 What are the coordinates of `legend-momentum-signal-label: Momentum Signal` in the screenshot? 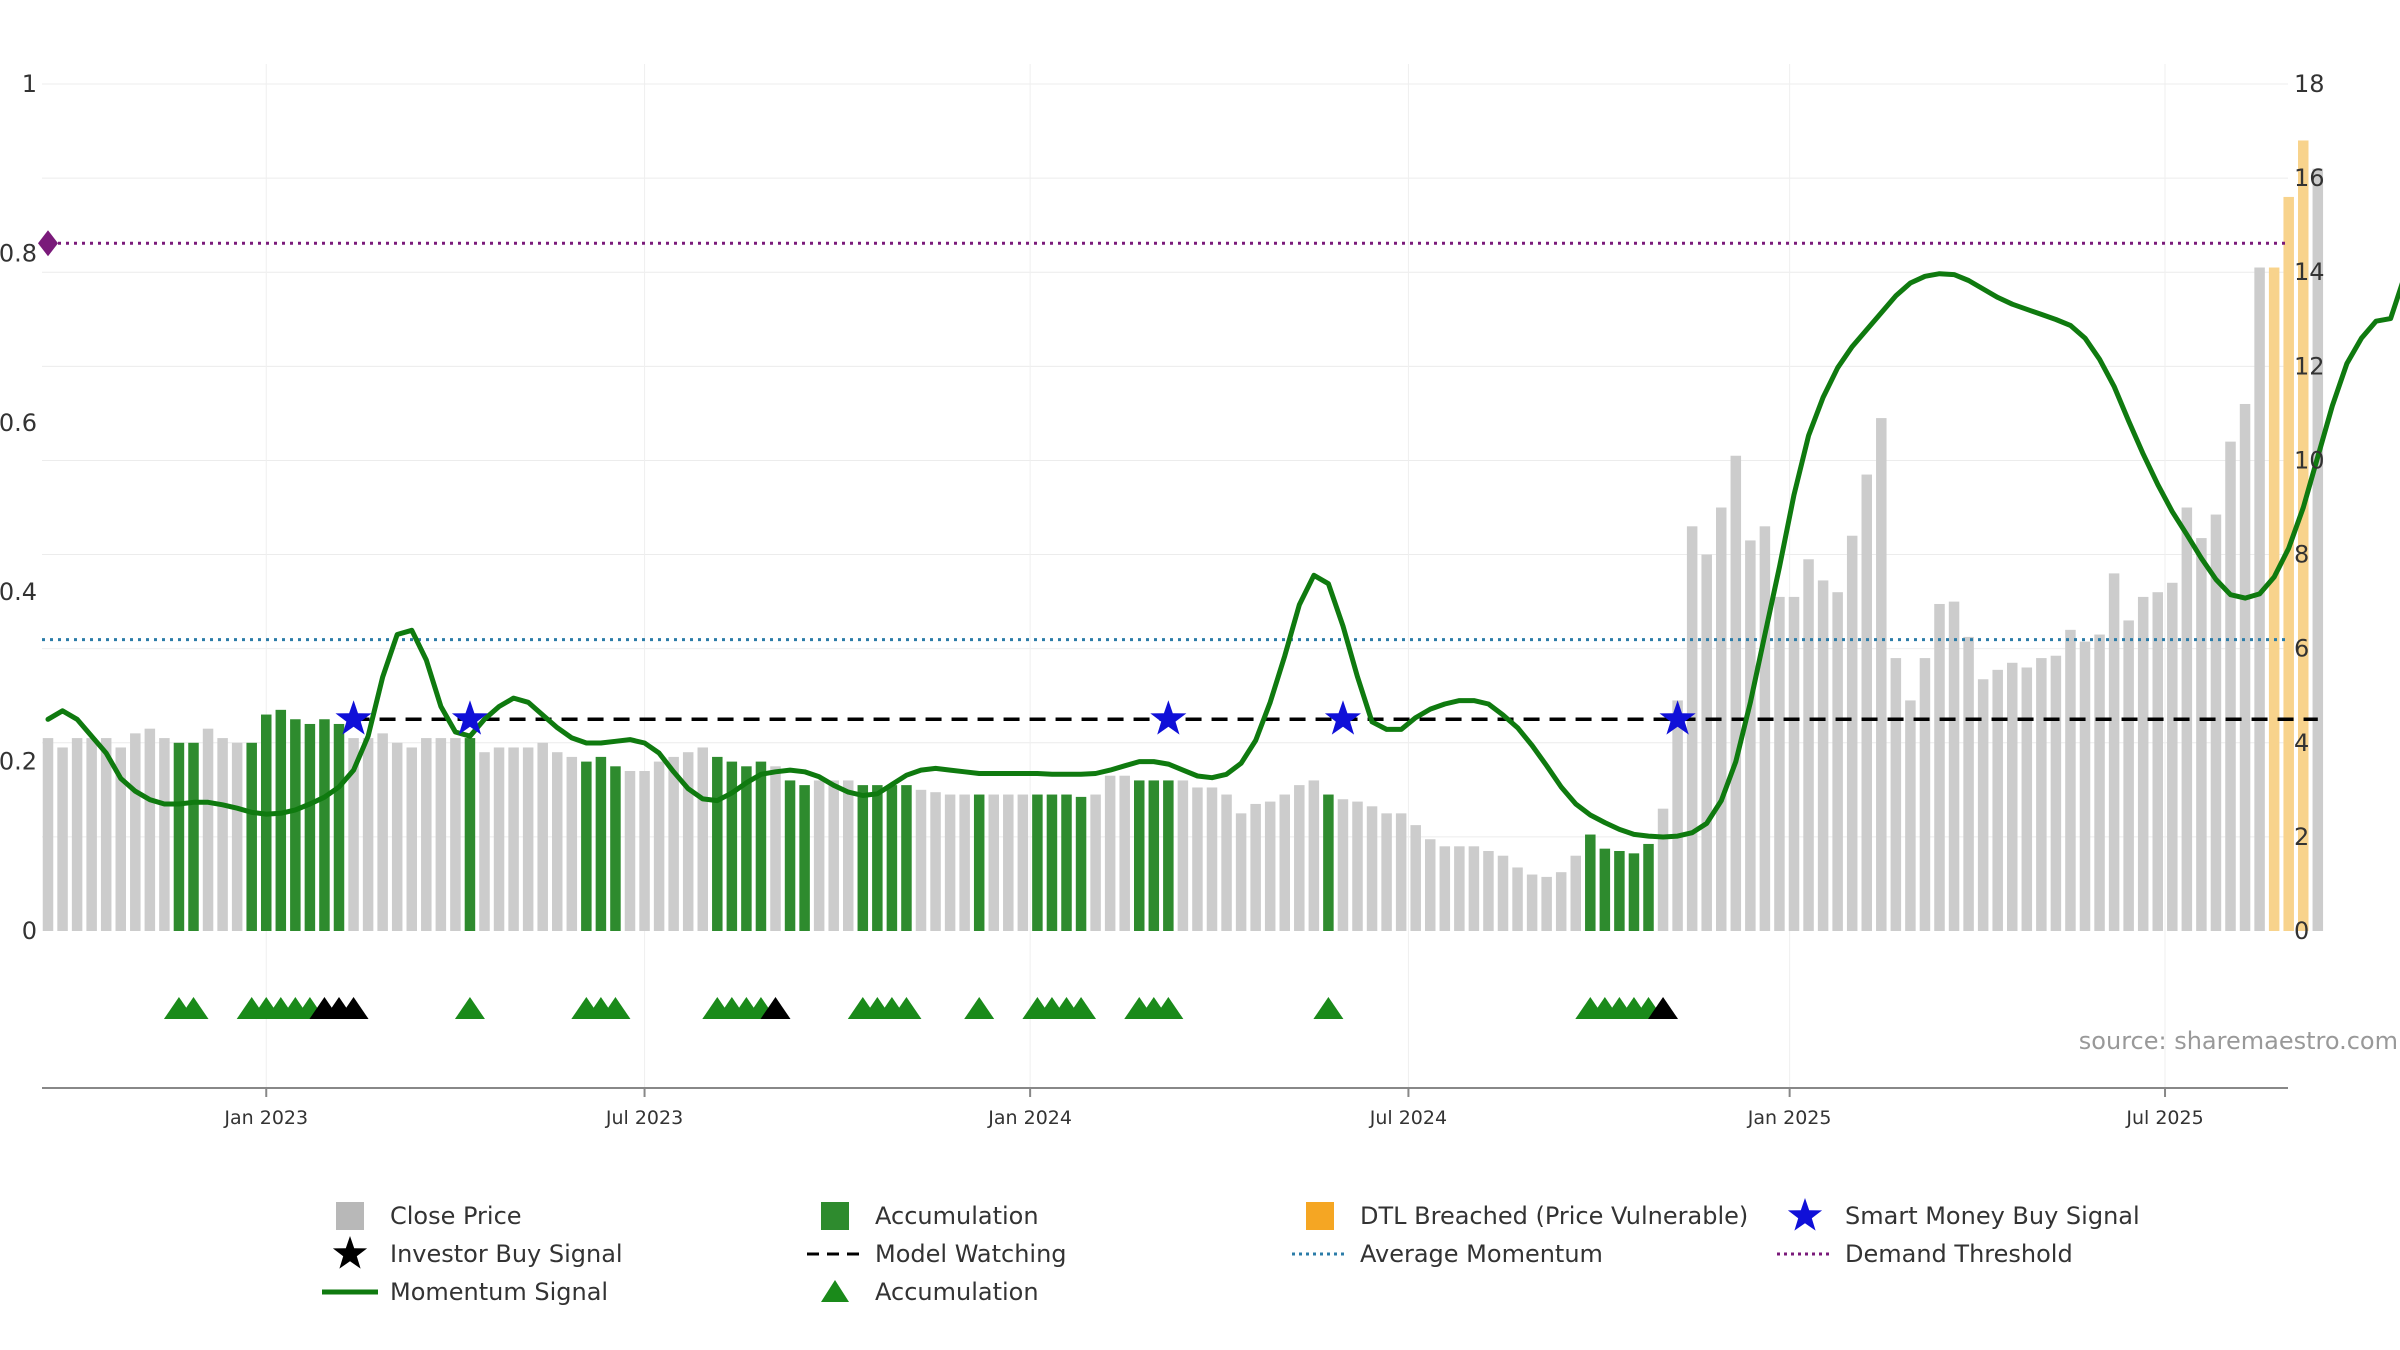 It's located at (499, 1292).